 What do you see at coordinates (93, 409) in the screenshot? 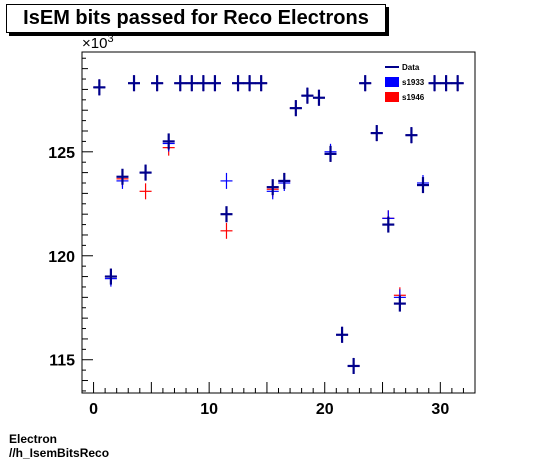
I see `x-tick-label: 0` at bounding box center [93, 409].